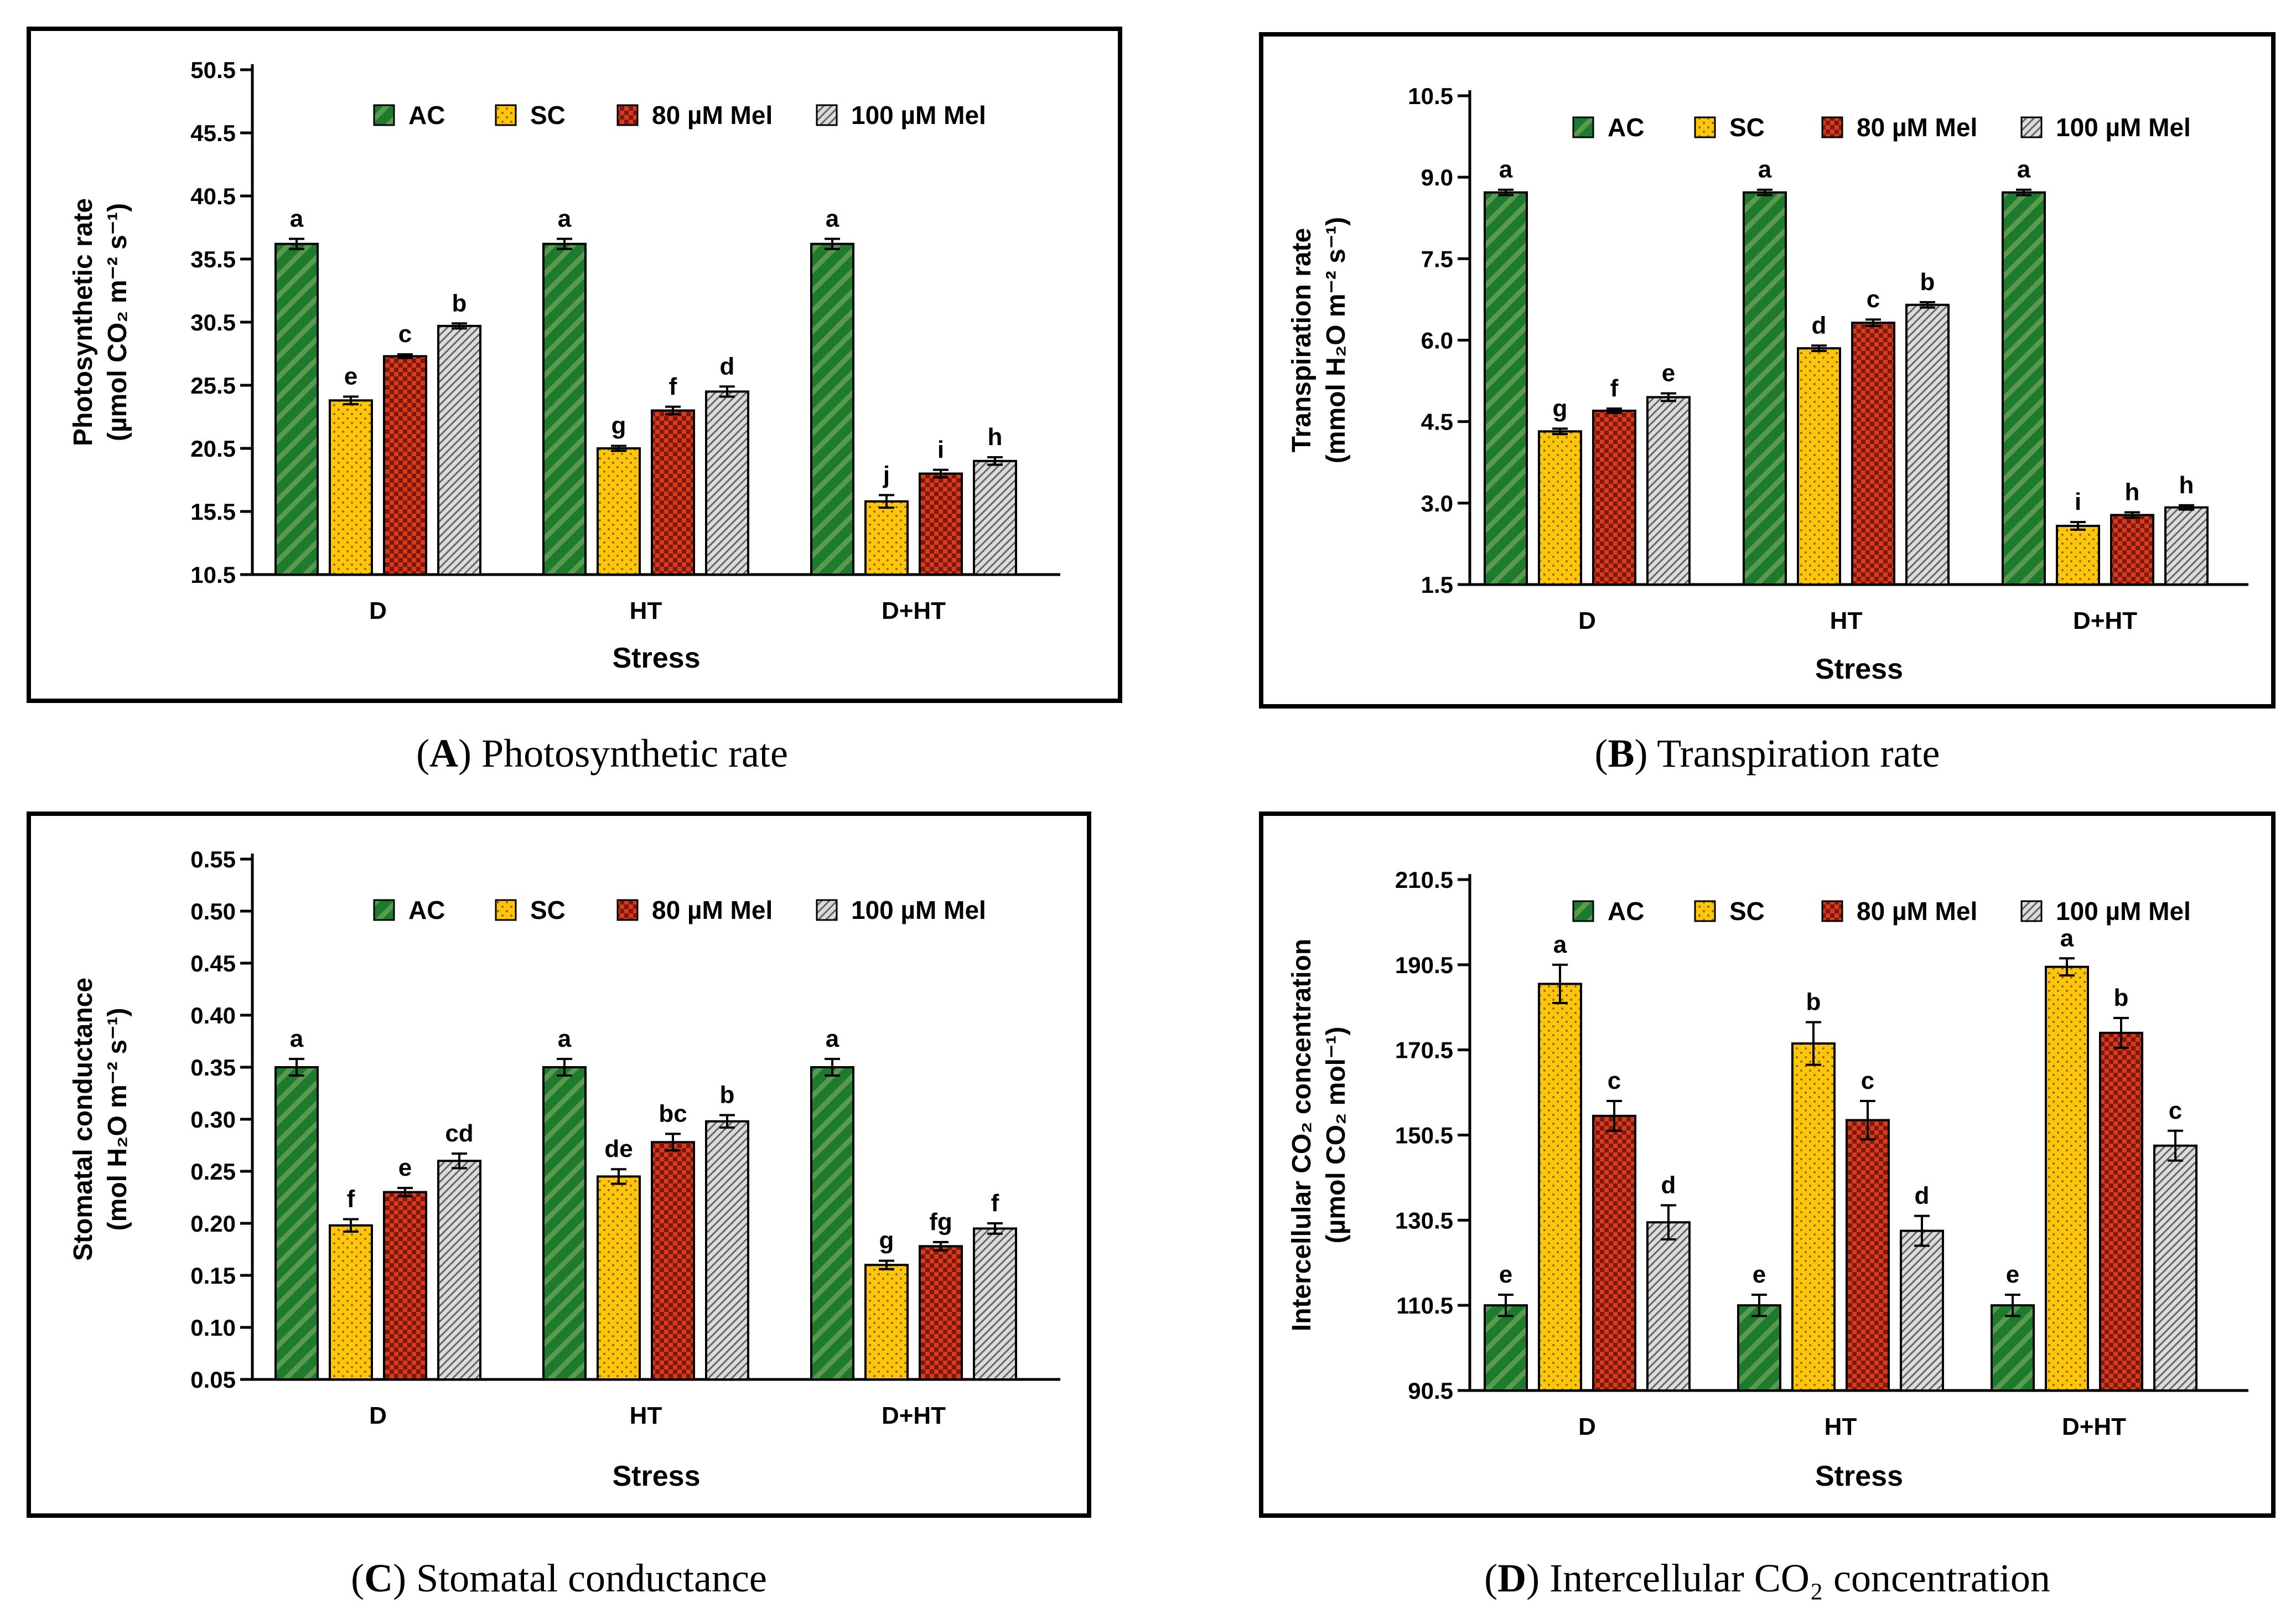 The width and height of the screenshot is (2296, 1618). What do you see at coordinates (886, 474) in the screenshot?
I see `significance-letter: j` at bounding box center [886, 474].